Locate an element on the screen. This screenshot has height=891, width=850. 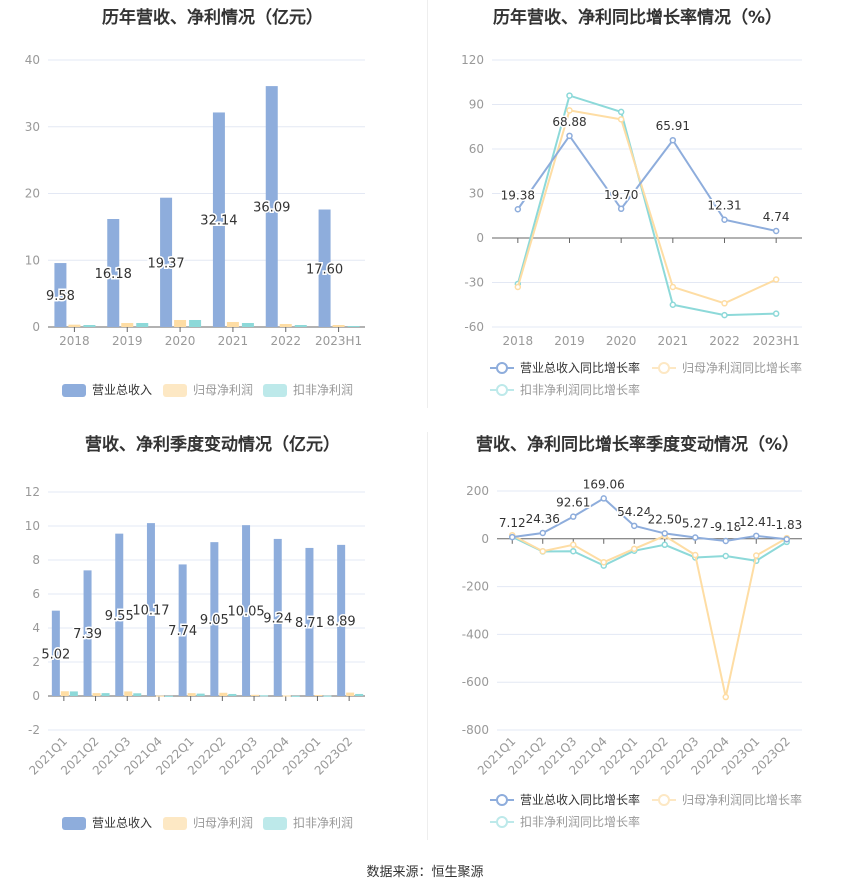
point-value-label: 4.74 is located at coordinates (776, 217).